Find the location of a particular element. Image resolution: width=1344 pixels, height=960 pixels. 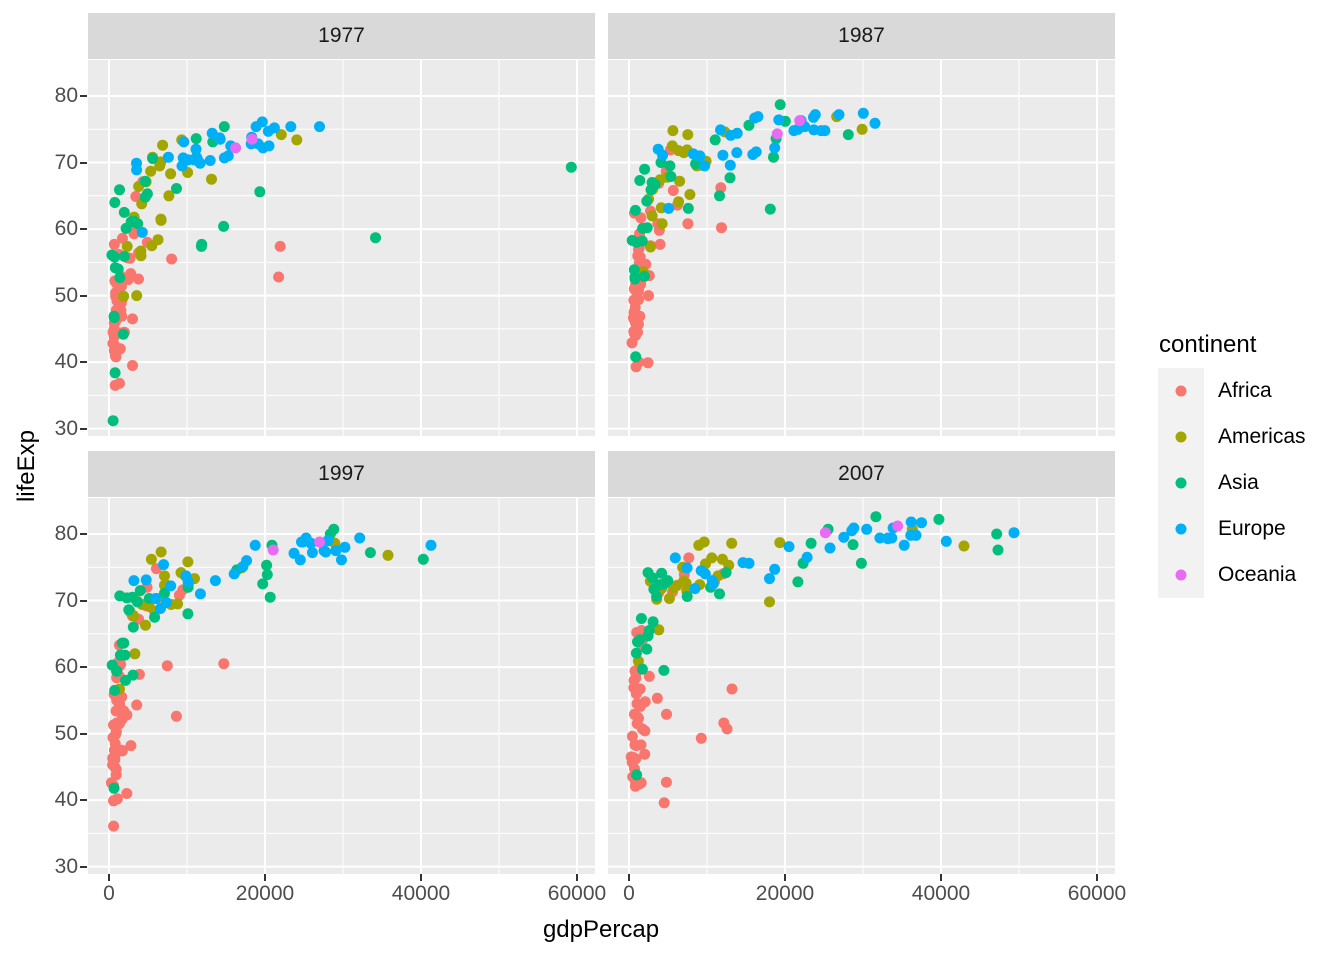

facet-strip-1987: 1987 is located at coordinates (861, 36).